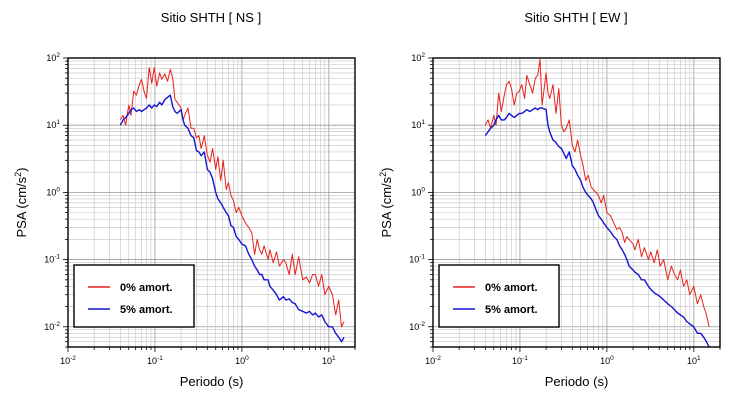 Image resolution: width=730 pixels, height=400 pixels. Describe the element at coordinates (575, 17) in the screenshot. I see `chart-title: Sitio SHTH [ EW ]` at that location.